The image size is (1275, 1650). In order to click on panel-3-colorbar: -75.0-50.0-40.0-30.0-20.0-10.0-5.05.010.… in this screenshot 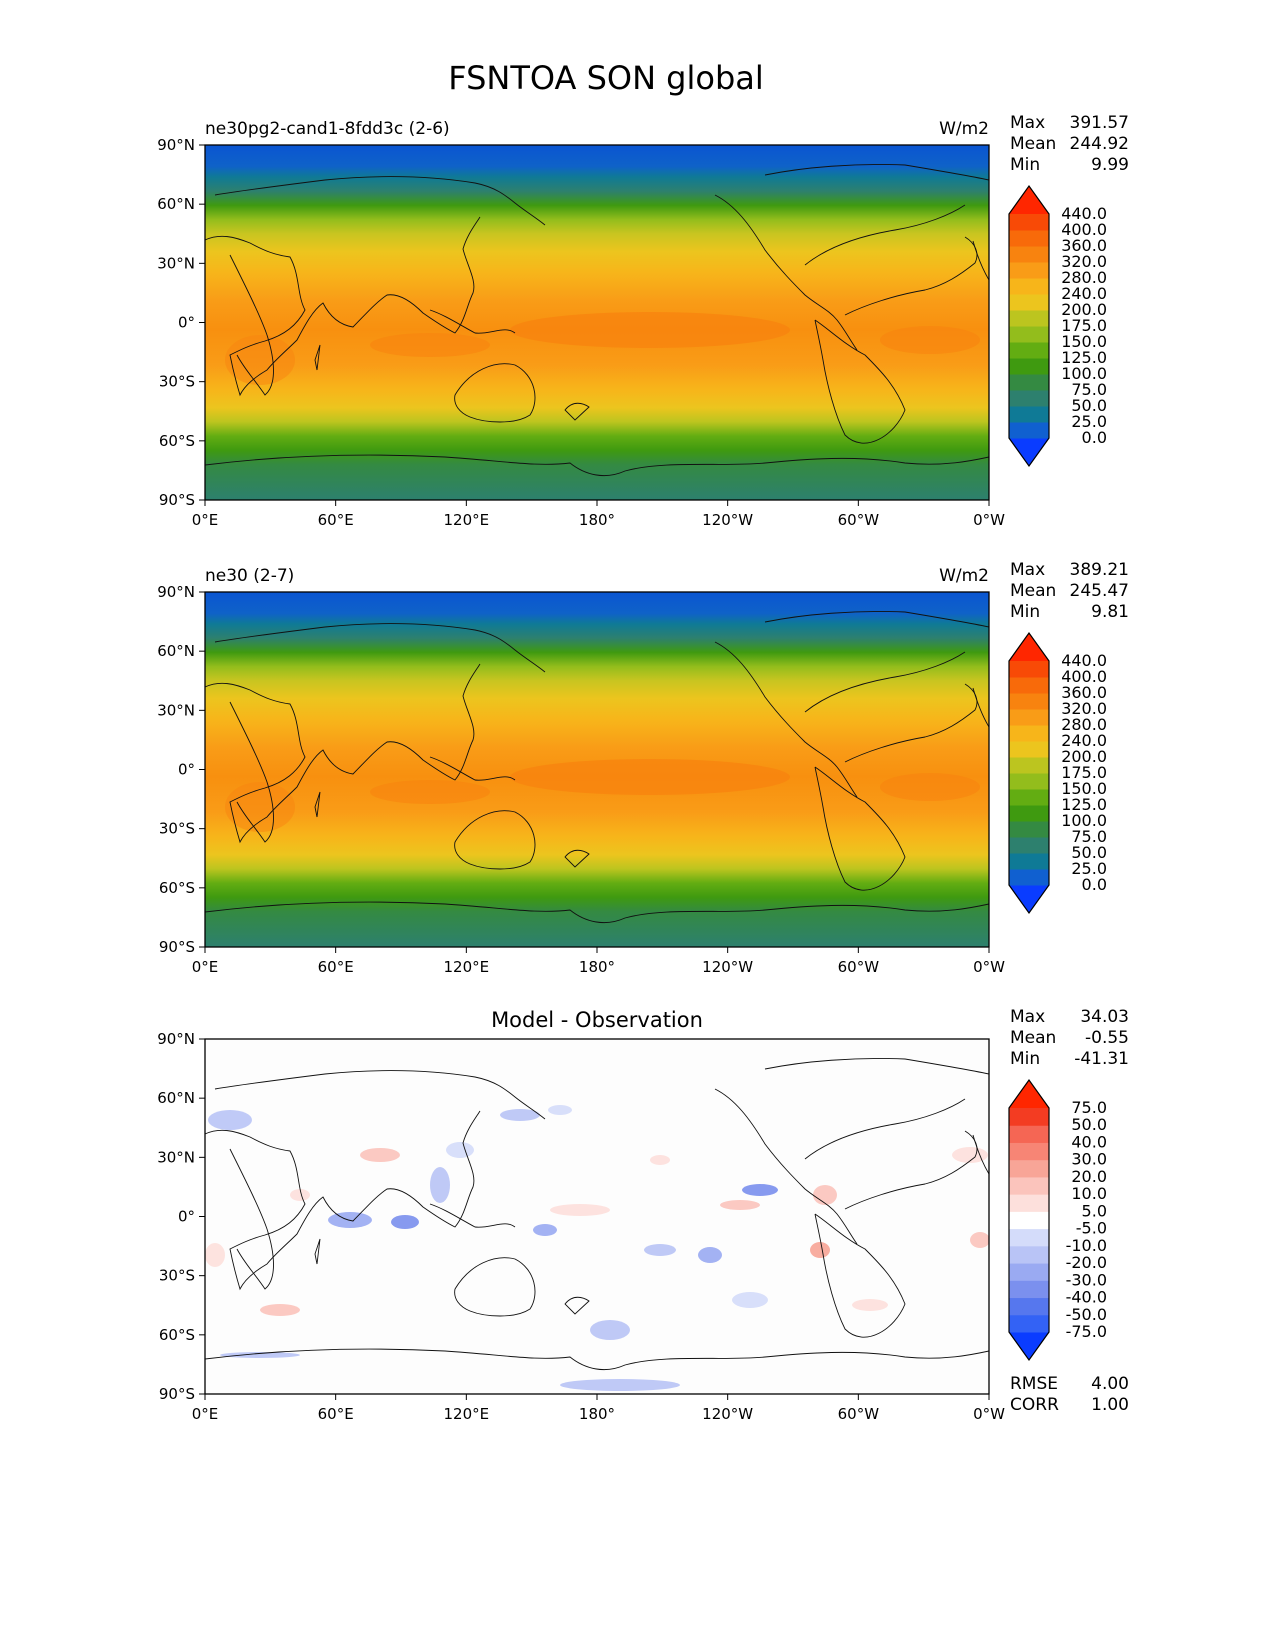, I will do `click(1057, 1220)`.